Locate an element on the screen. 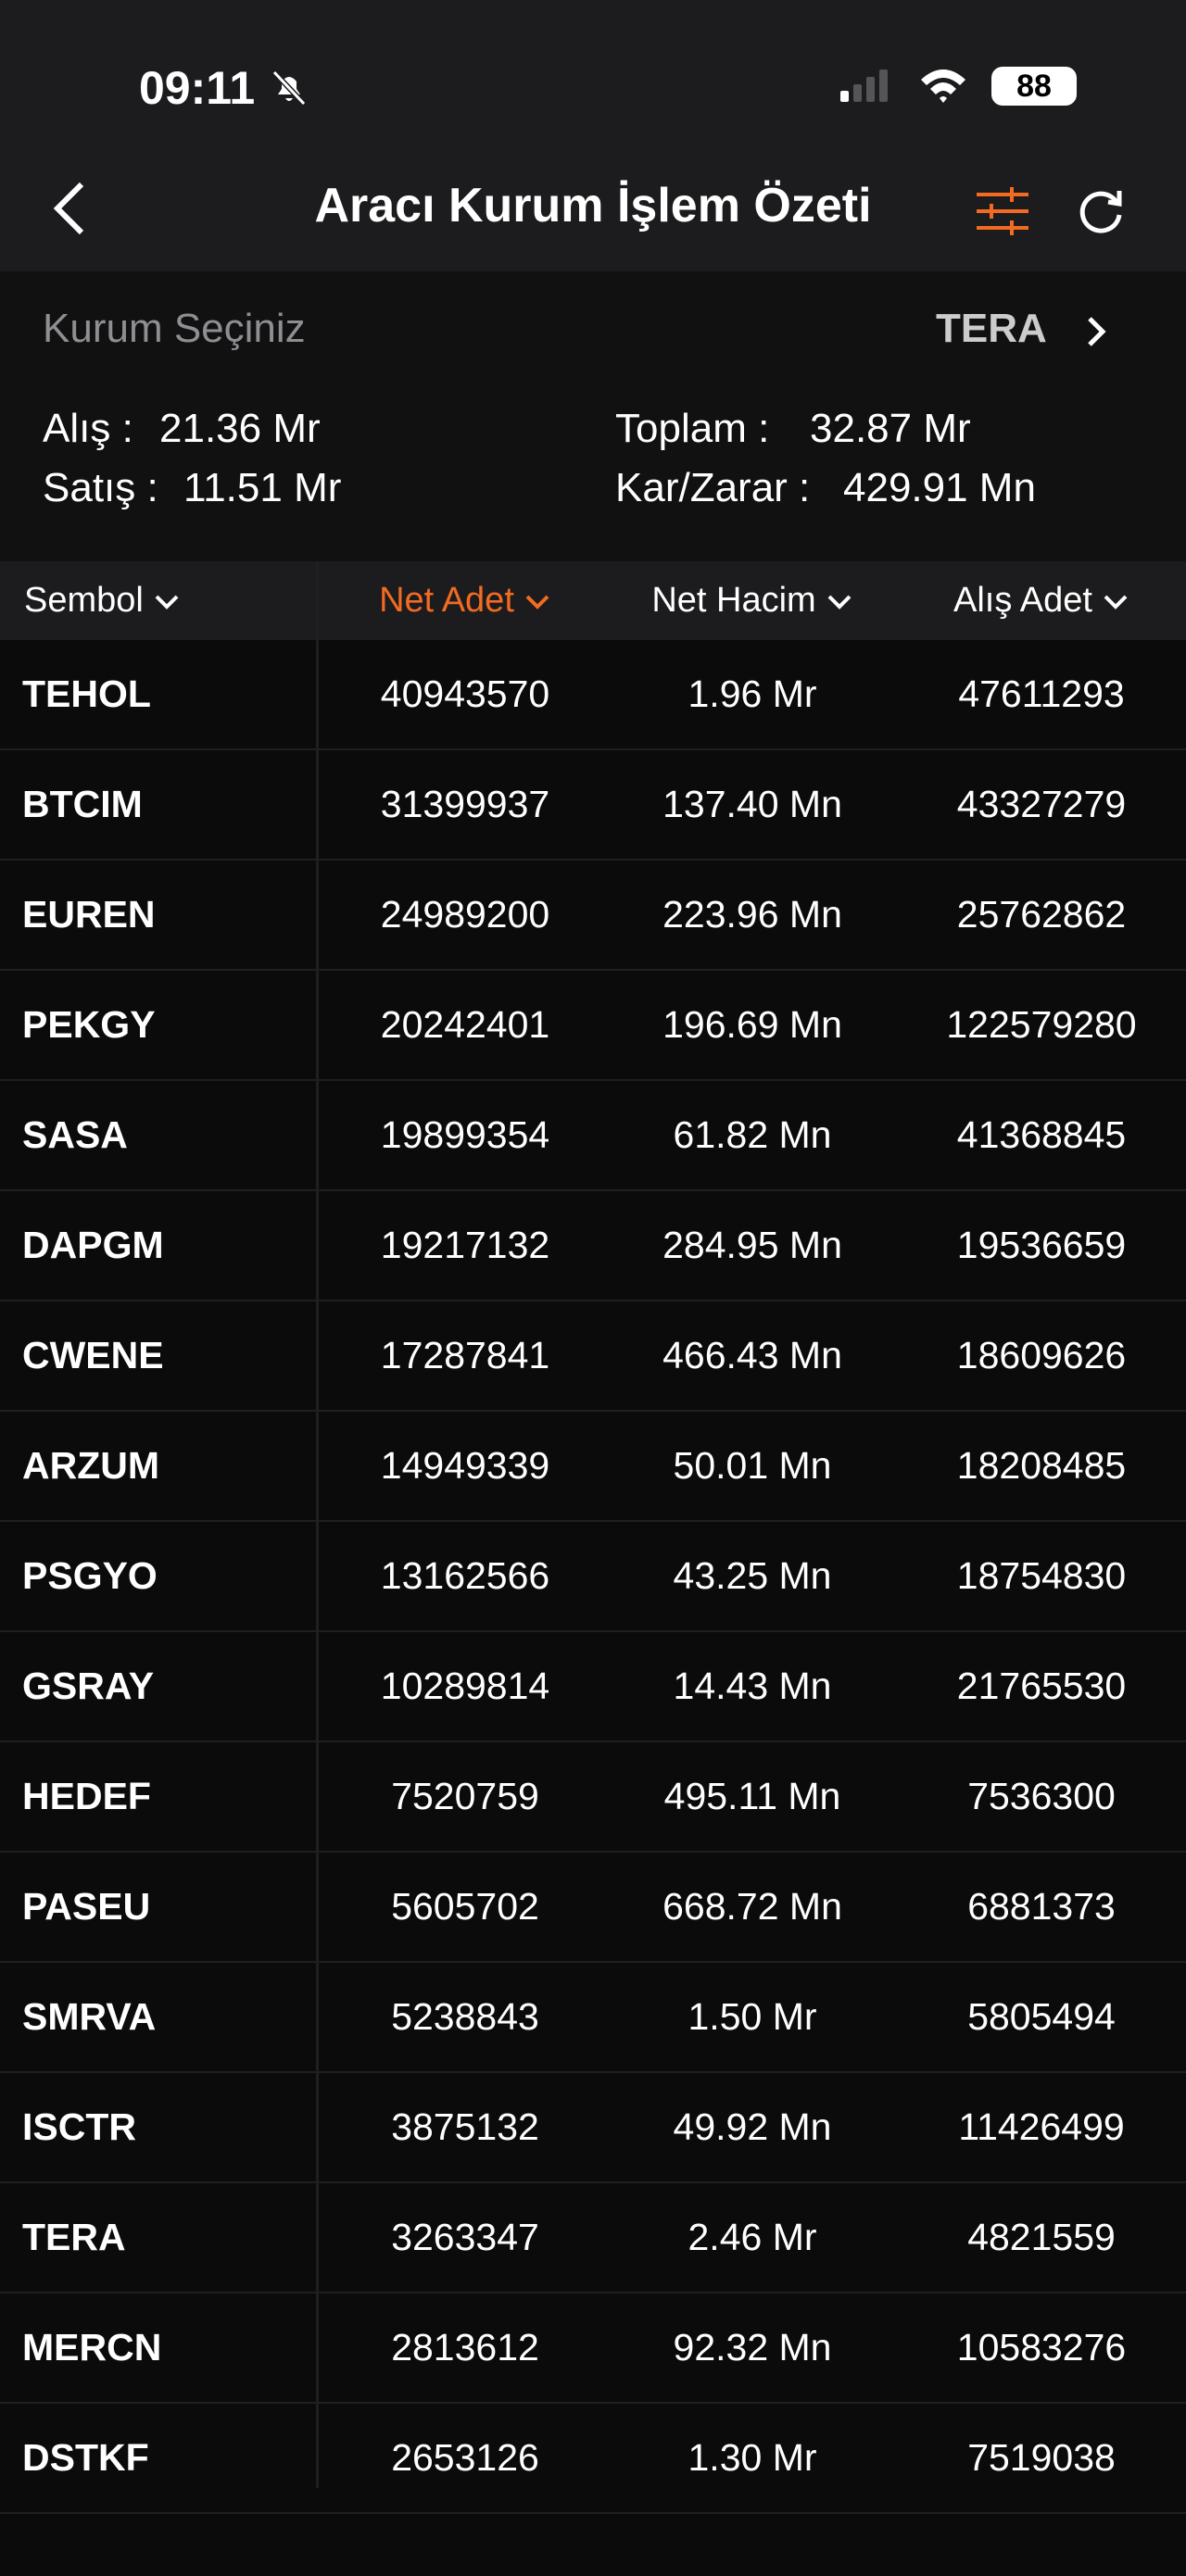 Image resolution: width=1186 pixels, height=2576 pixels. cell-value: 11426499 is located at coordinates (1041, 2126).